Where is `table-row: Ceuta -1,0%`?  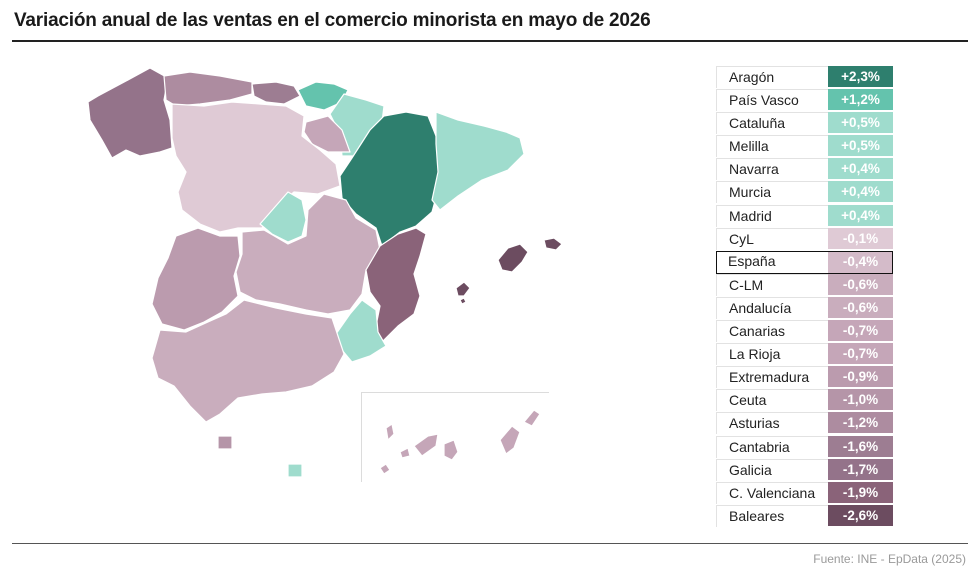 table-row: Ceuta -1,0% is located at coordinates (805, 400).